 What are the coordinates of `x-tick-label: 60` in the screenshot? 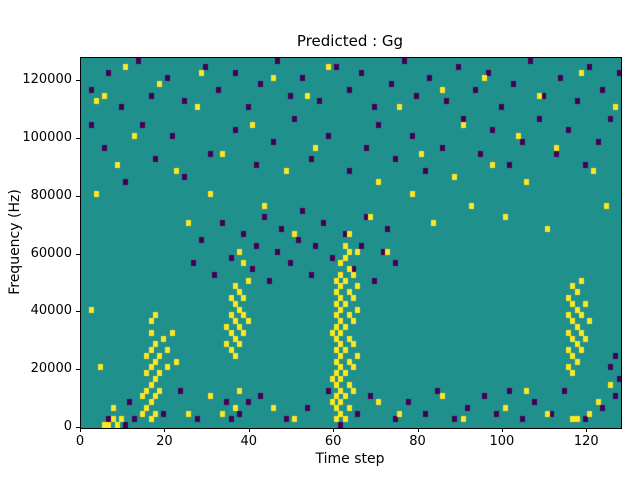 It's located at (333, 441).